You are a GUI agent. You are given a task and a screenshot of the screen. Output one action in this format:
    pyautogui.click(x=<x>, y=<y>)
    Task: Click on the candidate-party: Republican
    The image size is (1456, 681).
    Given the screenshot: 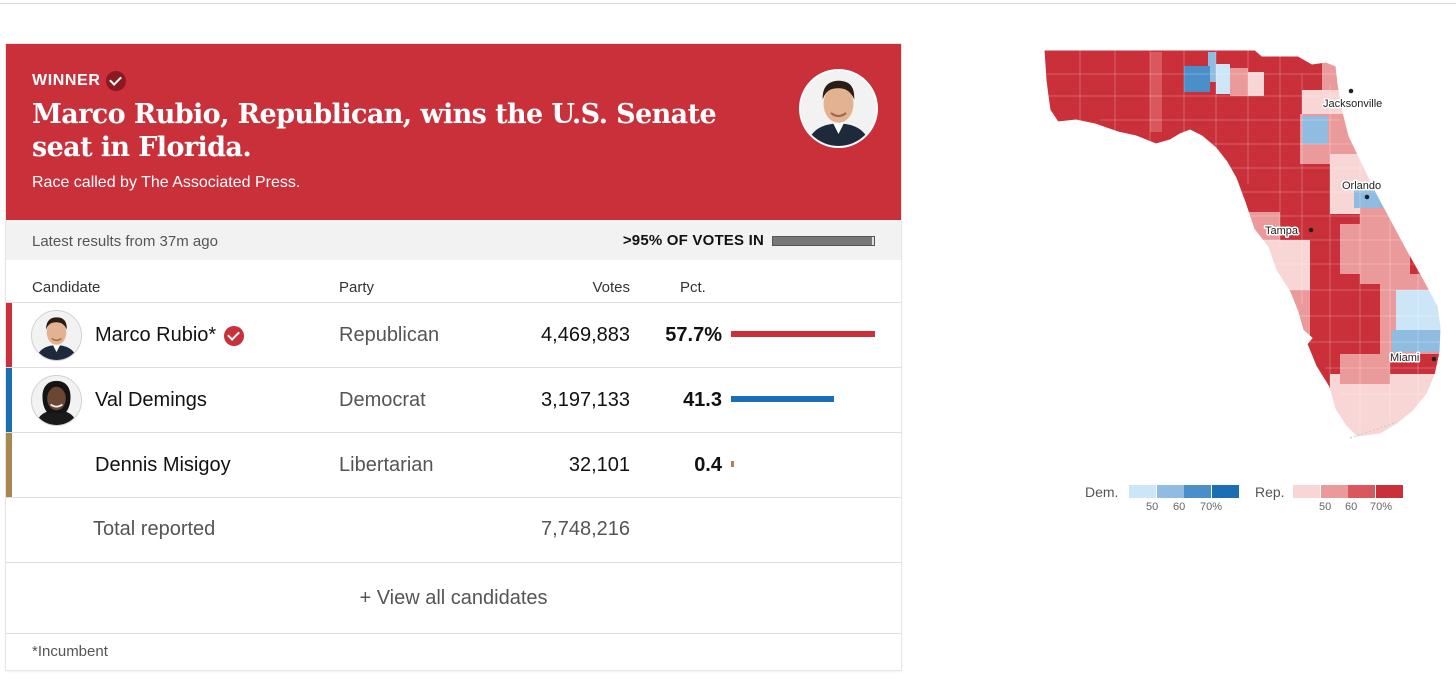 What is the action you would take?
    pyautogui.click(x=389, y=335)
    